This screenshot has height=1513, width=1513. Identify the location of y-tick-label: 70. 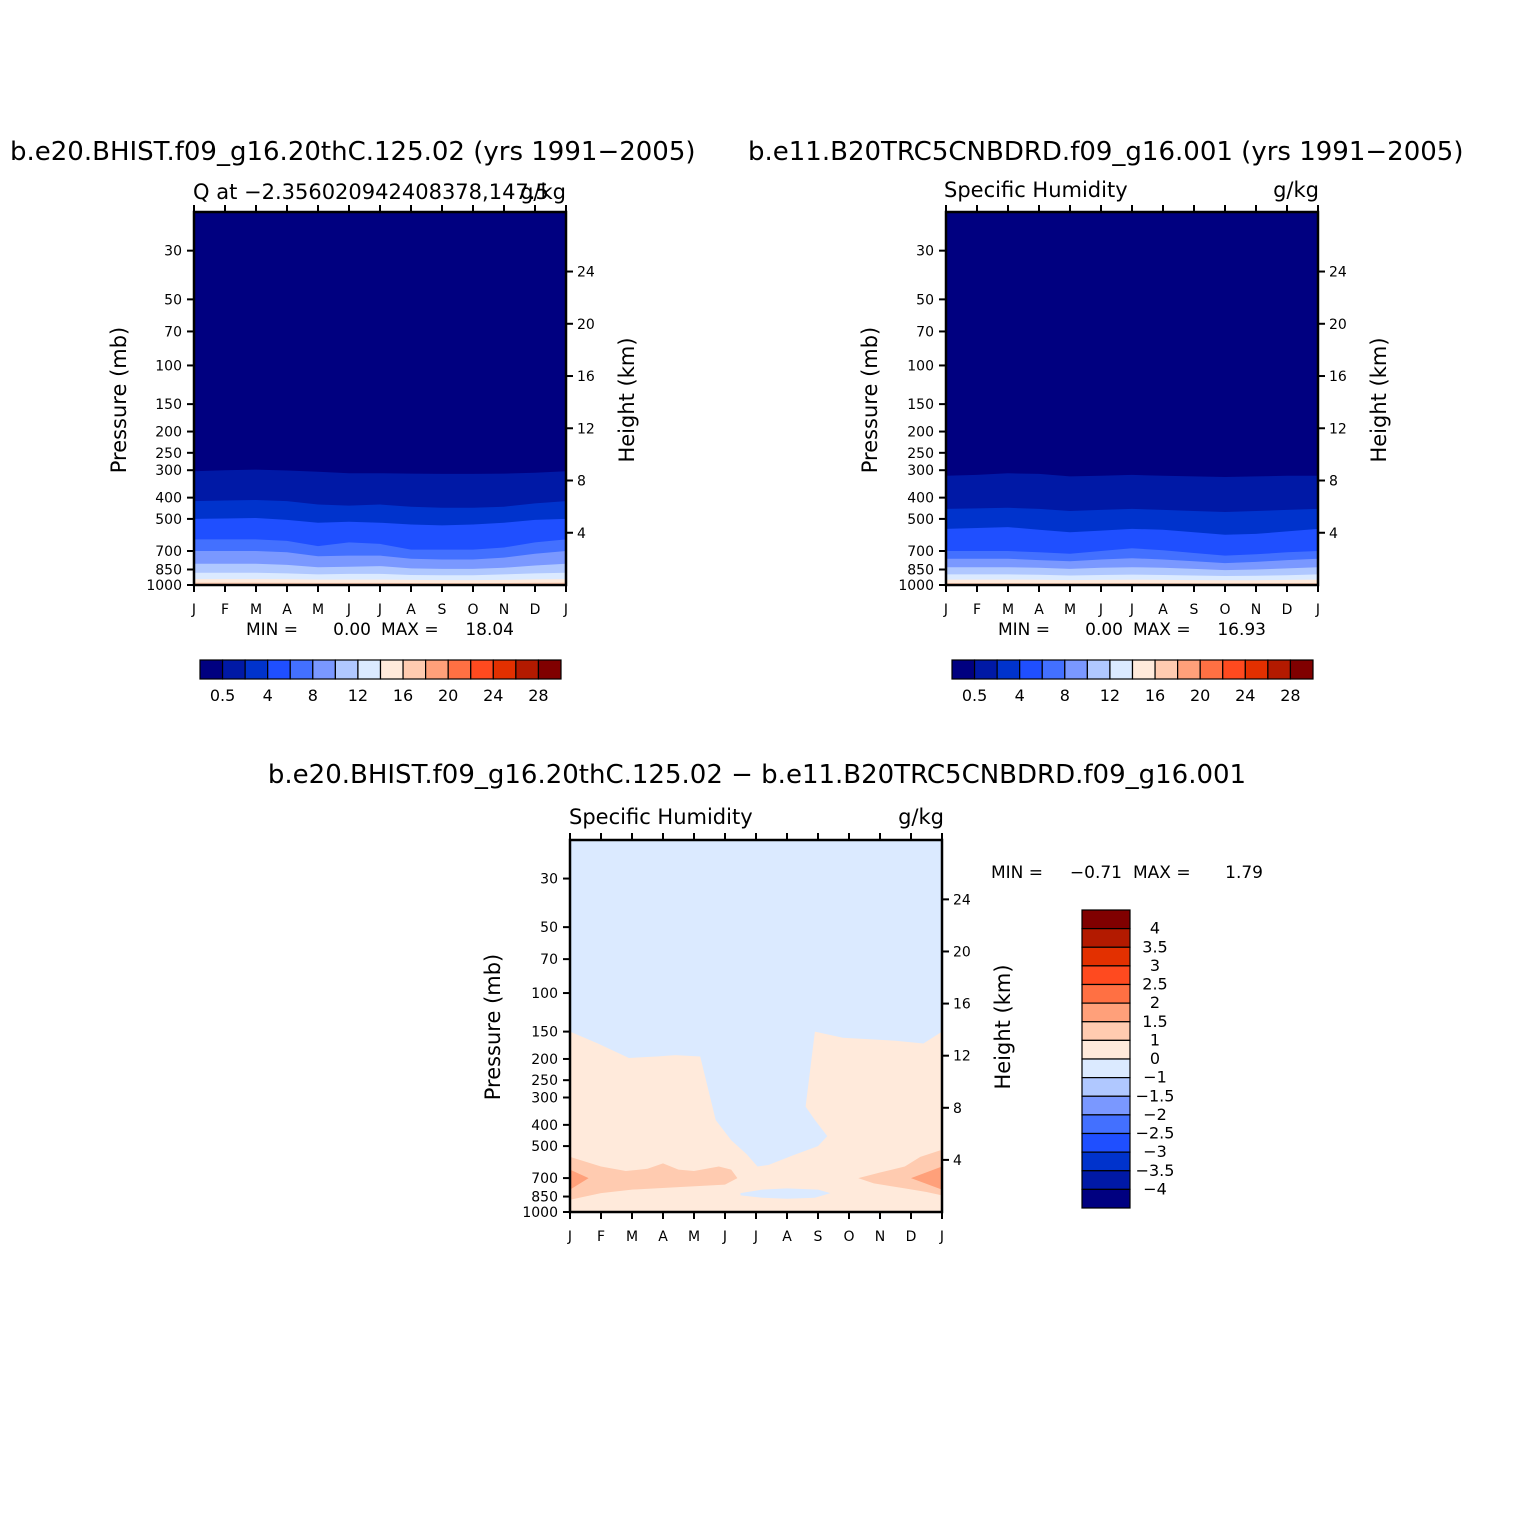
(173, 332).